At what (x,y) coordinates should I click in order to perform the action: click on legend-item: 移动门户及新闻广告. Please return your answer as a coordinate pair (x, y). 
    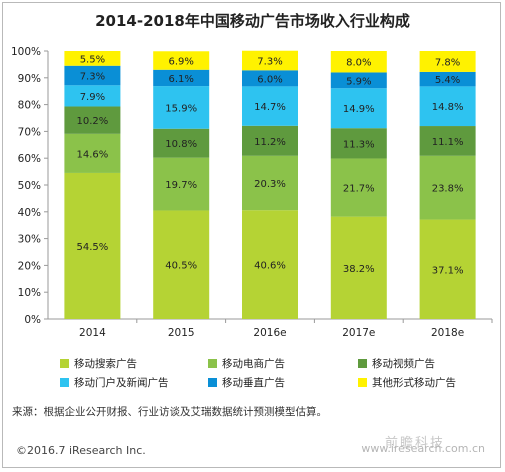
    Looking at the image, I should click on (114, 382).